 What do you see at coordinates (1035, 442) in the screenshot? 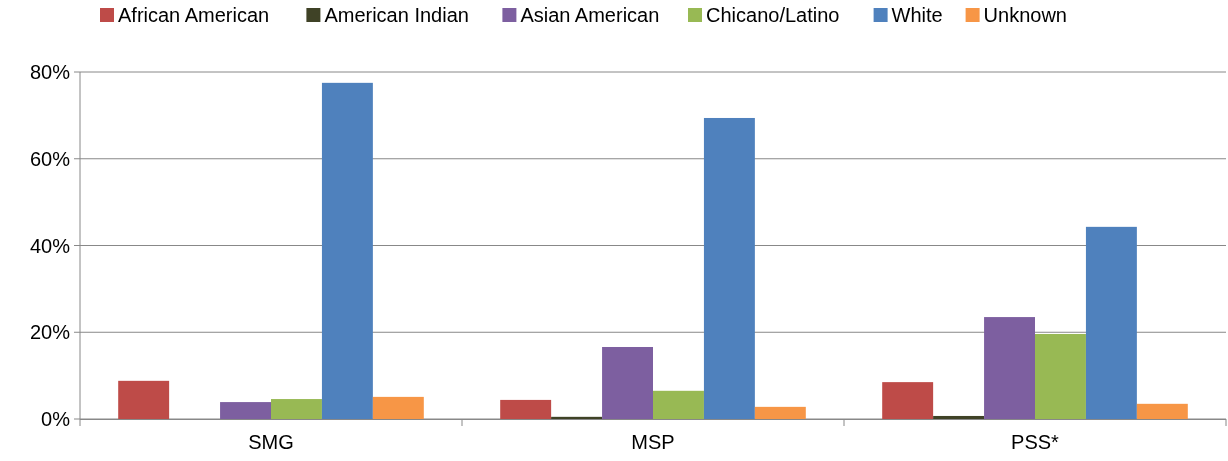
I see `x-tick-label: PSS*` at bounding box center [1035, 442].